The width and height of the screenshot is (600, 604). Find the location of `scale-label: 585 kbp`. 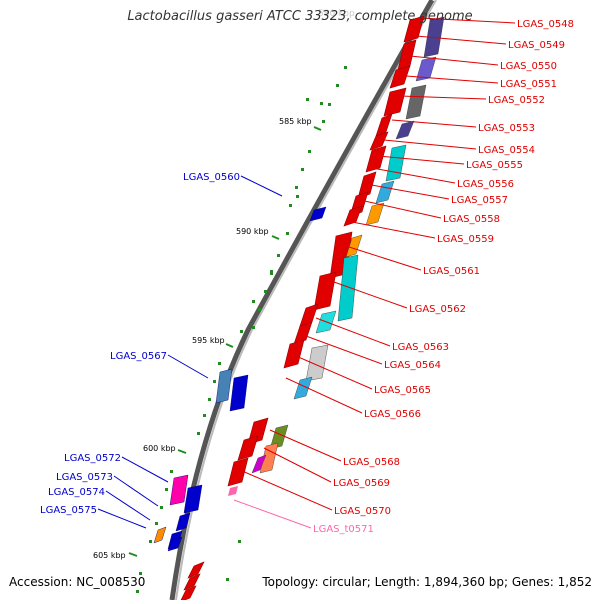

scale-label: 585 kbp is located at coordinates (295, 121).